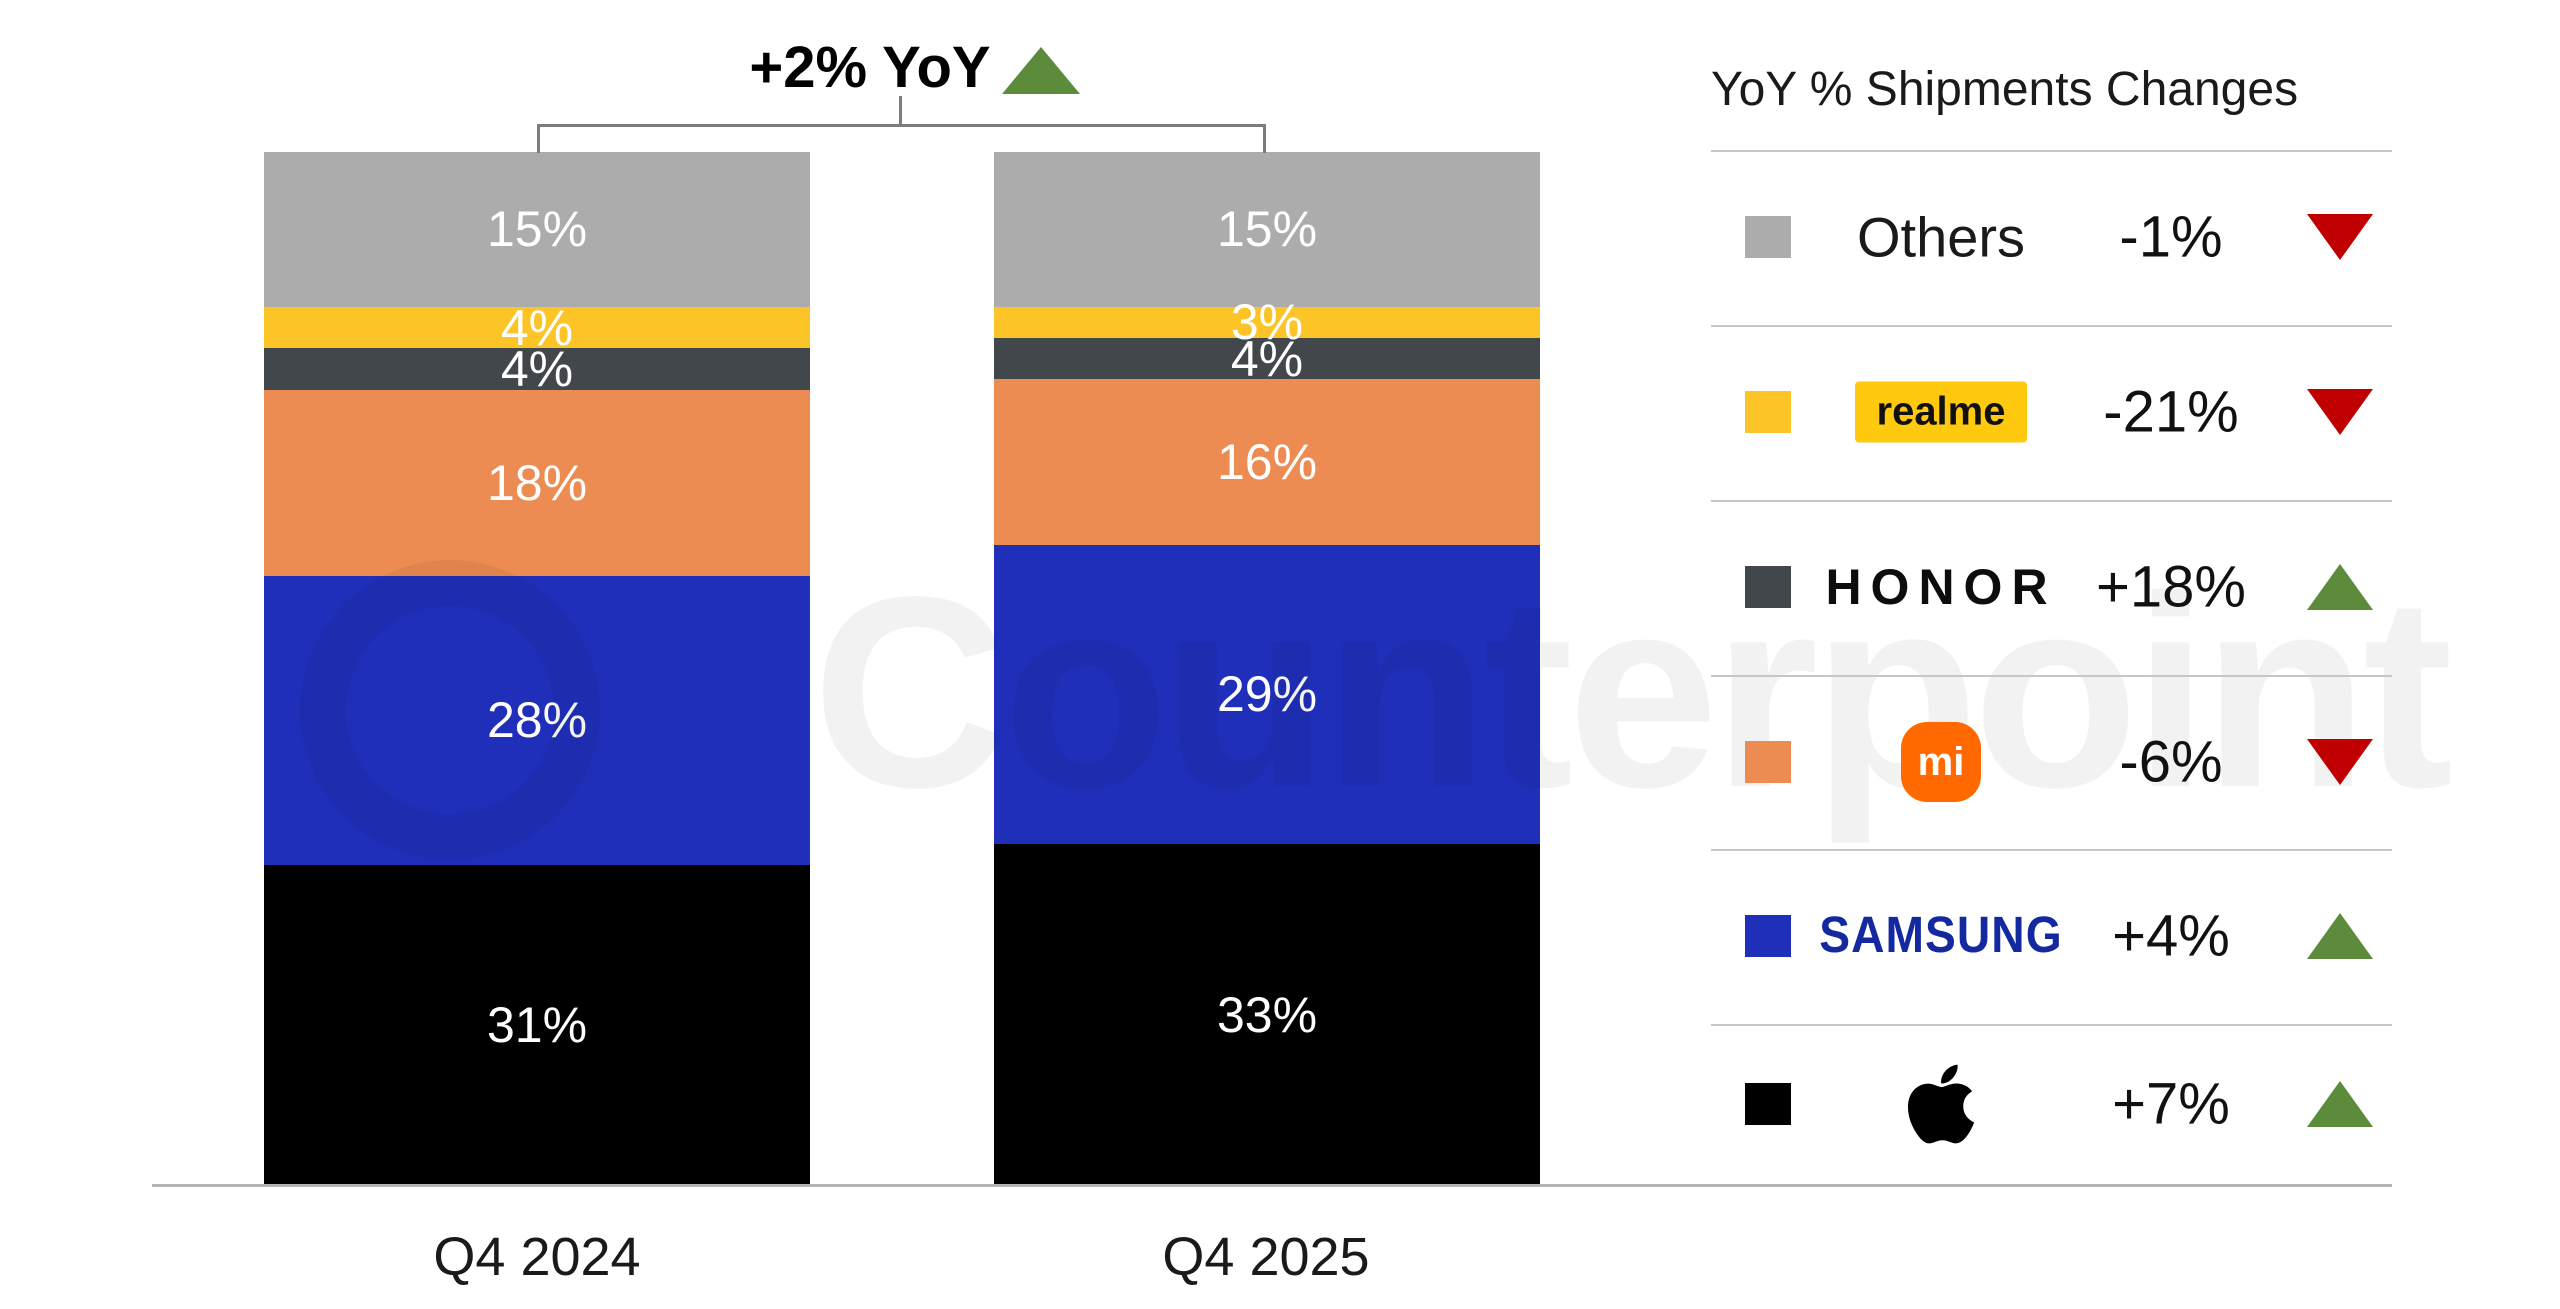 This screenshot has width=2560, height=1309. I want to click on brand-logo-honor: HONOR, so click(1941, 587).